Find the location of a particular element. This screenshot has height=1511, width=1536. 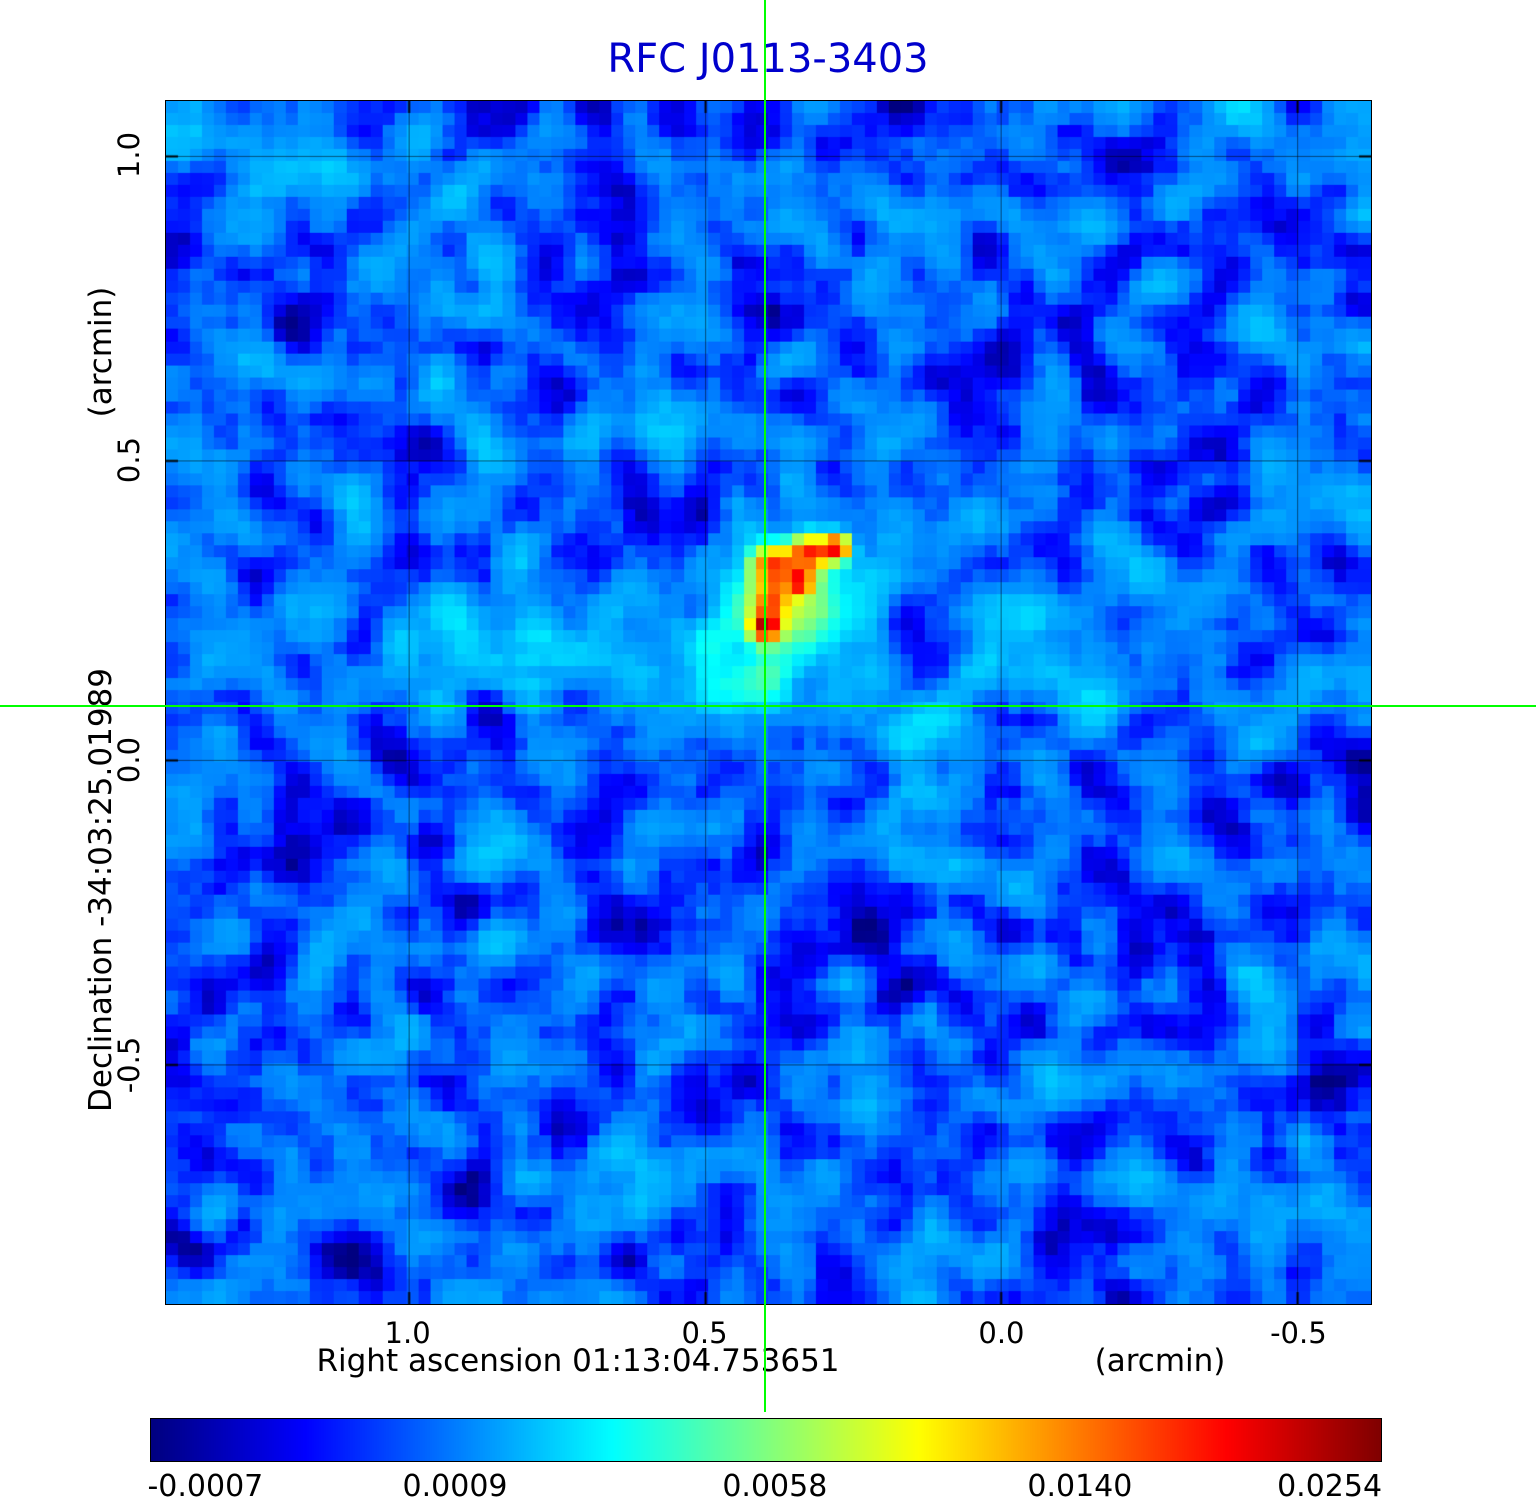

x-tick-label: 1.0 is located at coordinates (407, 1333).